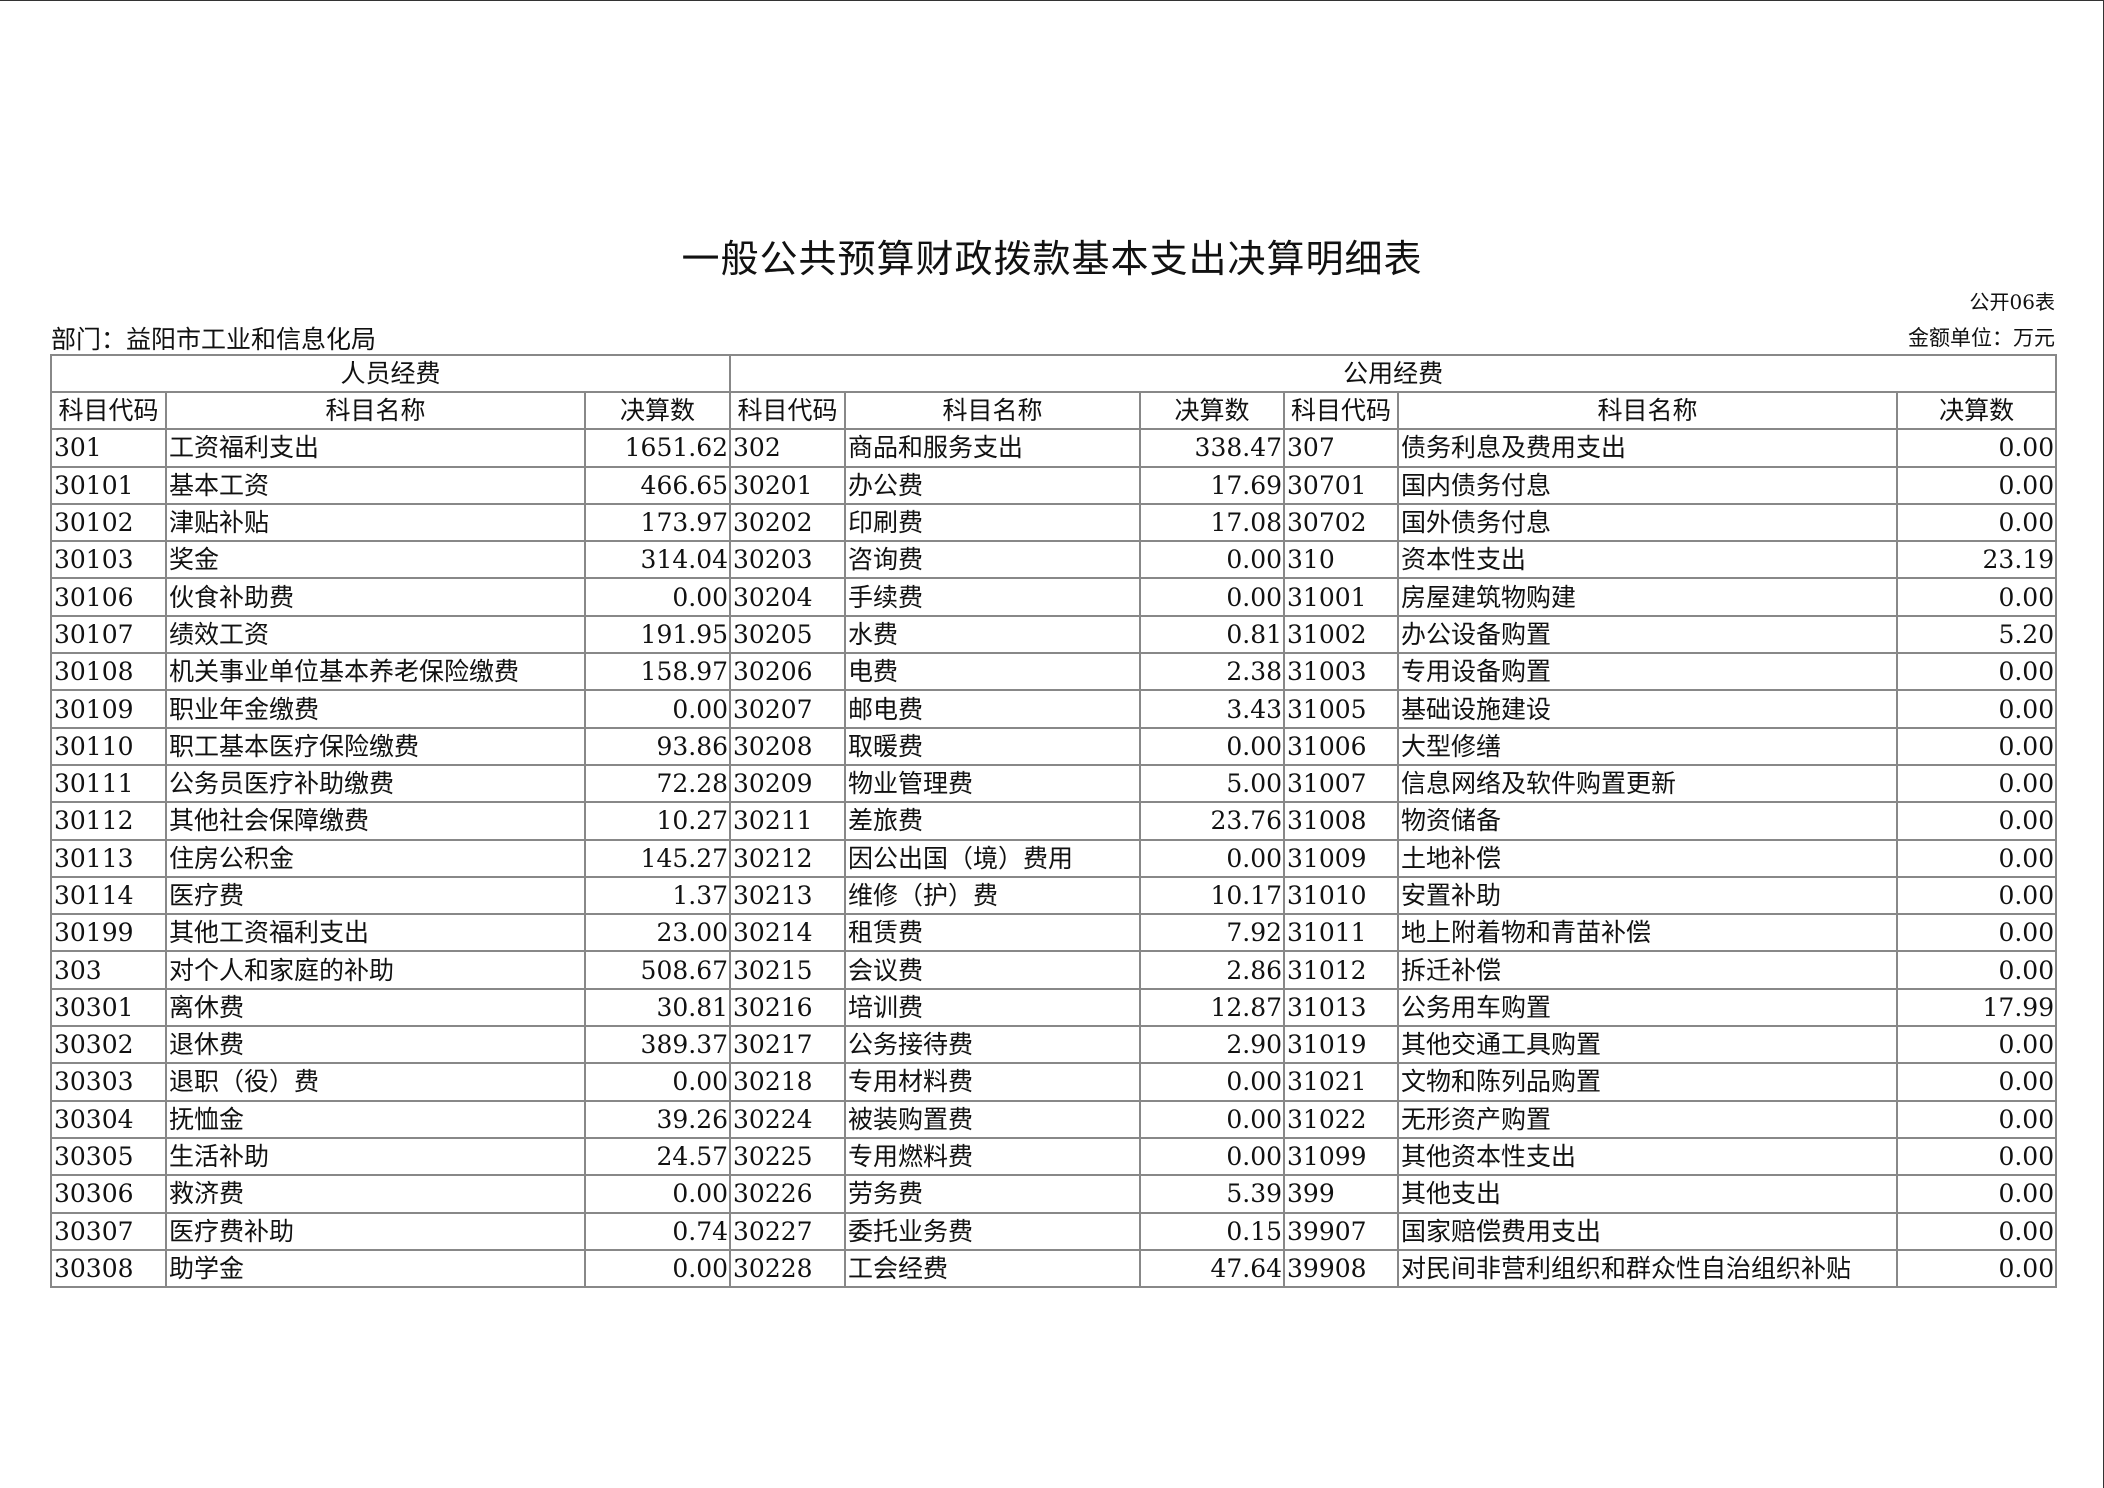  What do you see at coordinates (1341, 1194) in the screenshot?
I see `cell-code: 399` at bounding box center [1341, 1194].